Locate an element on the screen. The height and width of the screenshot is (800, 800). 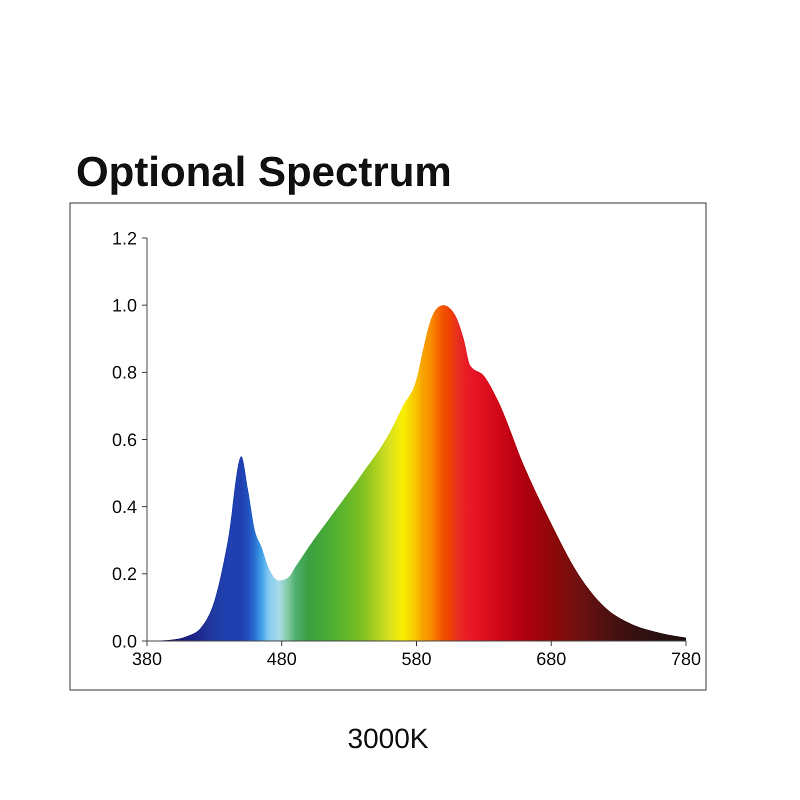
x-tick-label: 580 is located at coordinates (416, 659).